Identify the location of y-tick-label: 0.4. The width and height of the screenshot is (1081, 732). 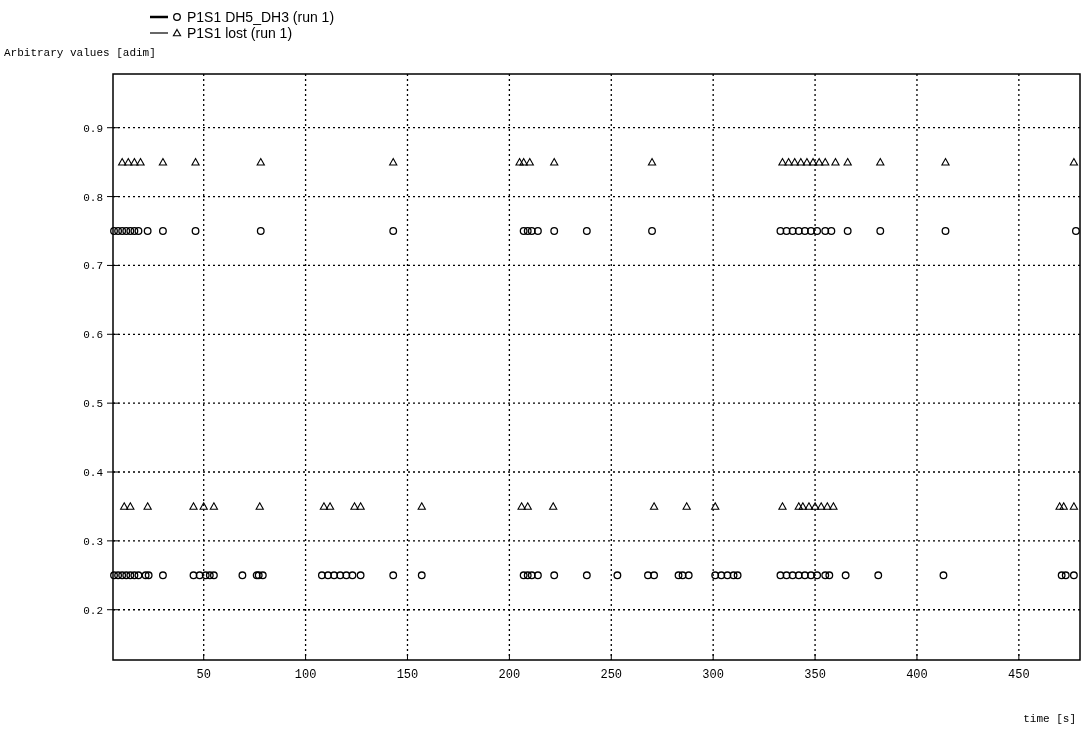
(93, 473).